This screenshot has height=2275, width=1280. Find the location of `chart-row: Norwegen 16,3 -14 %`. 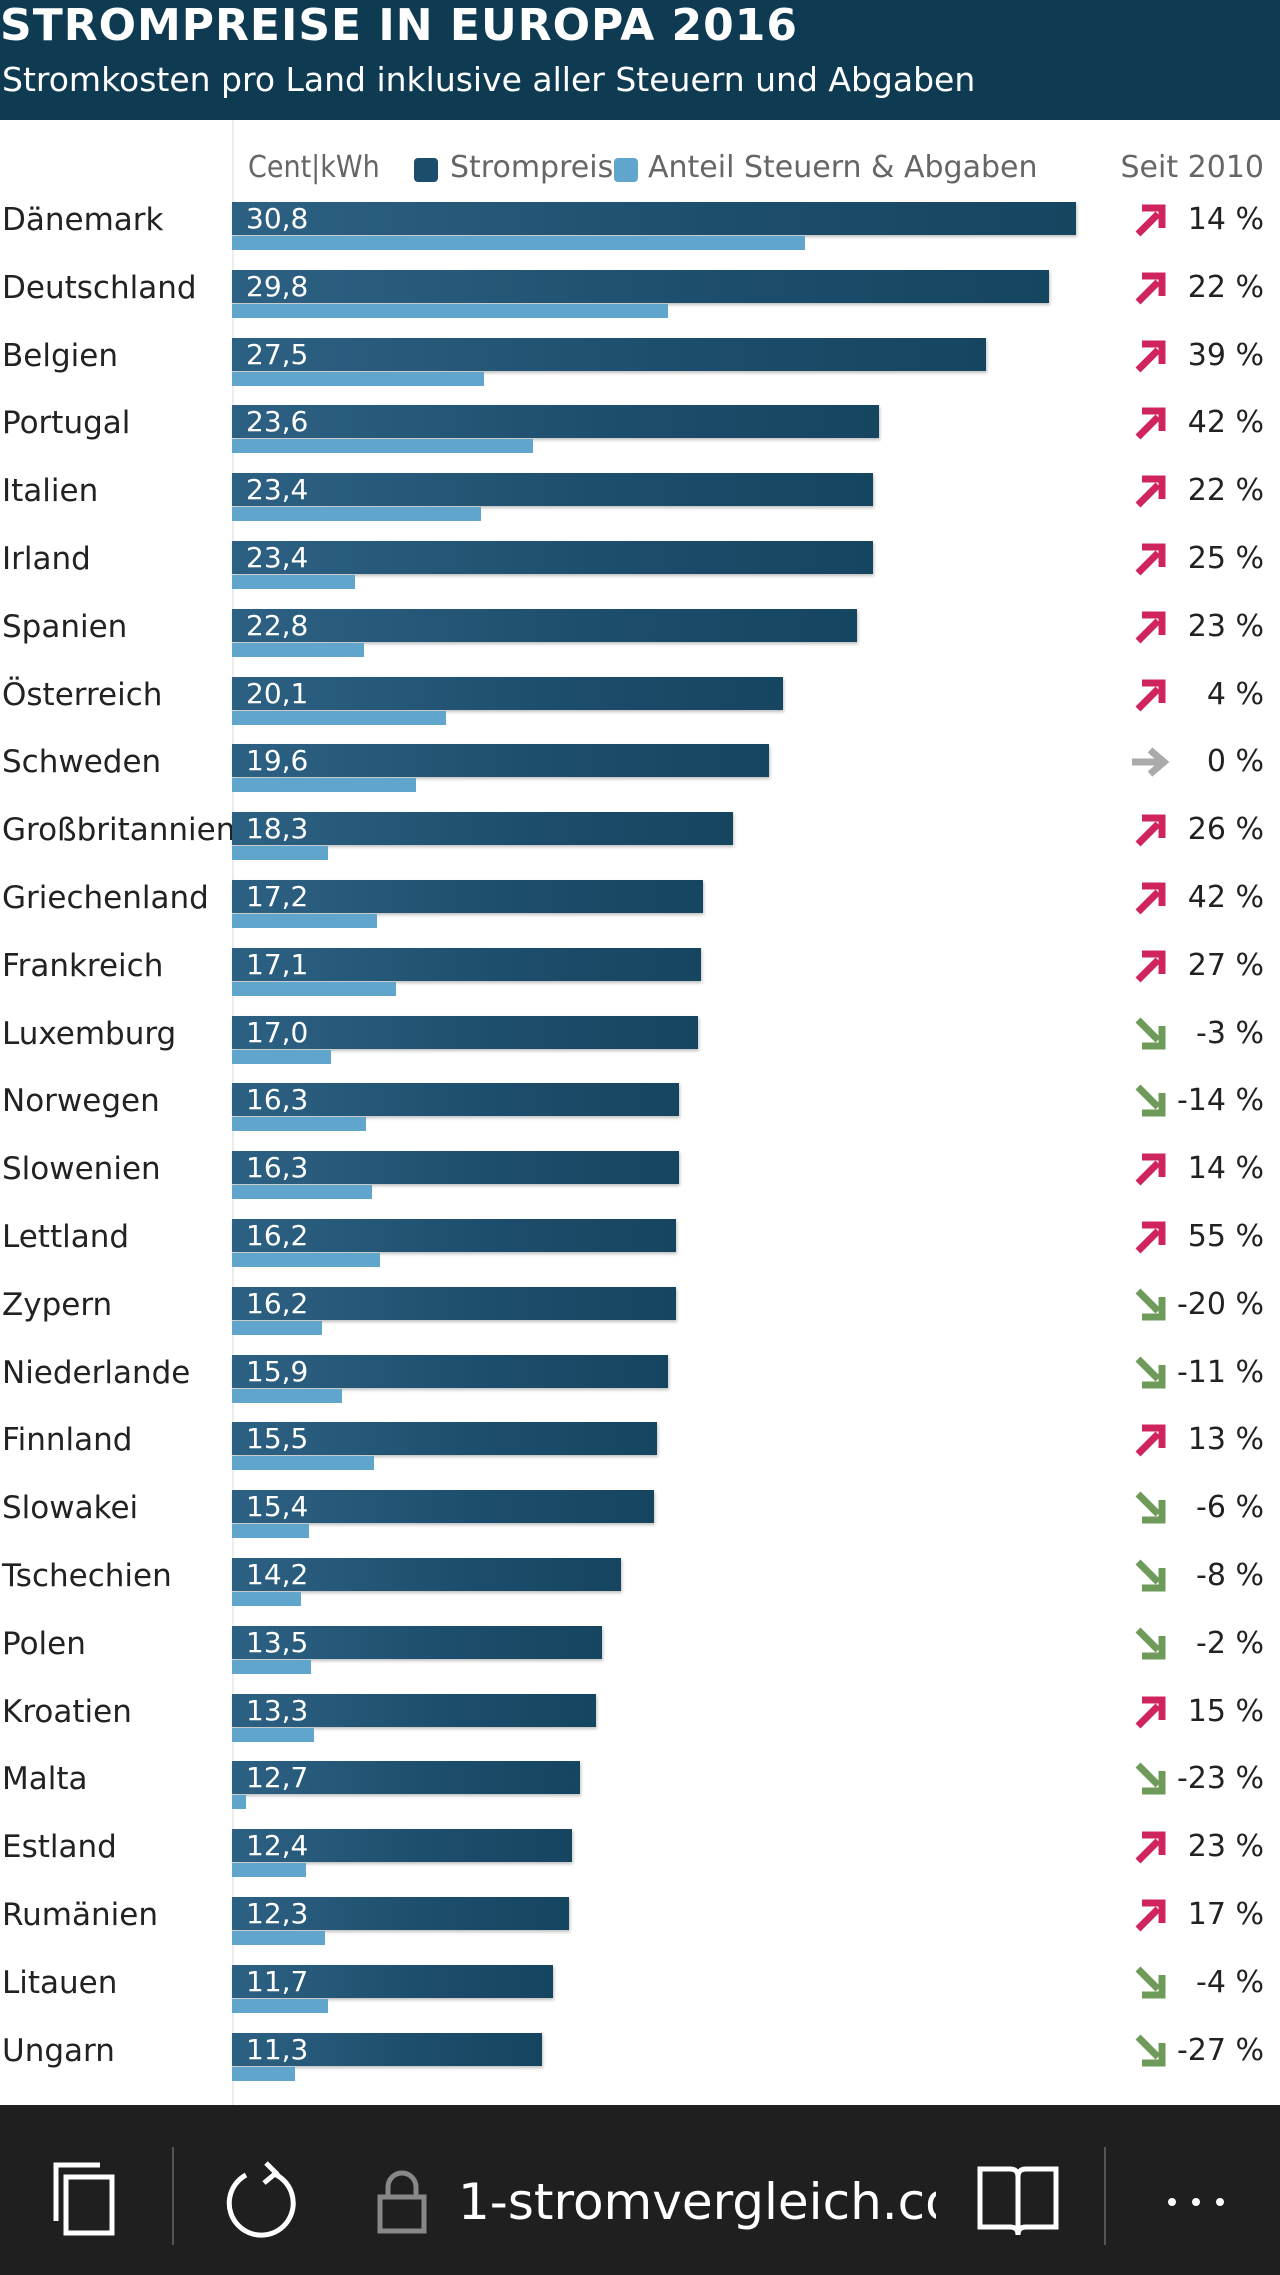

chart-row: Norwegen 16,3 -14 % is located at coordinates (640, 1113).